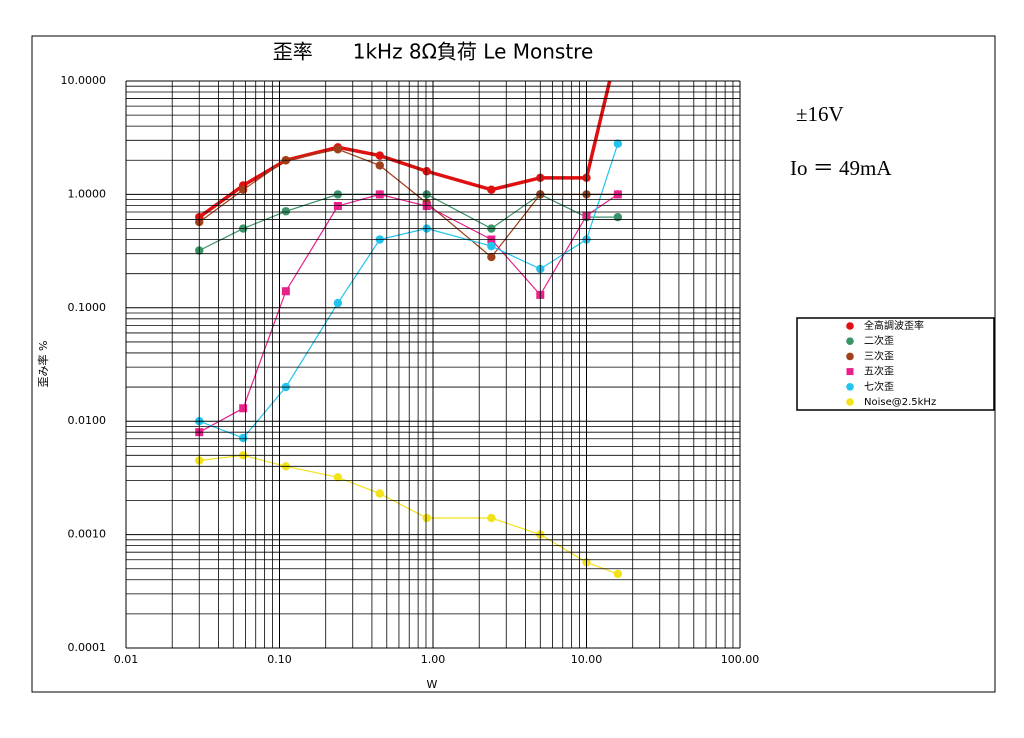 Image resolution: width=1024 pixels, height=738 pixels. Describe the element at coordinates (895, 364) in the screenshot. I see `legend-box` at that location.